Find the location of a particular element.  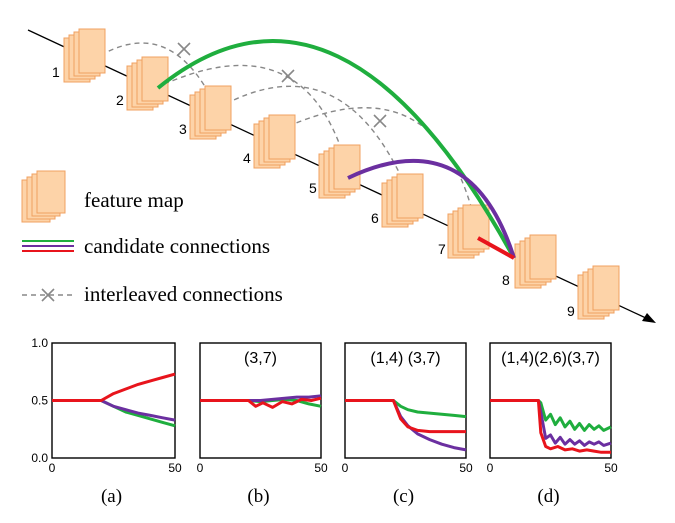

layer-label-1: 1 is located at coordinates (56, 72).